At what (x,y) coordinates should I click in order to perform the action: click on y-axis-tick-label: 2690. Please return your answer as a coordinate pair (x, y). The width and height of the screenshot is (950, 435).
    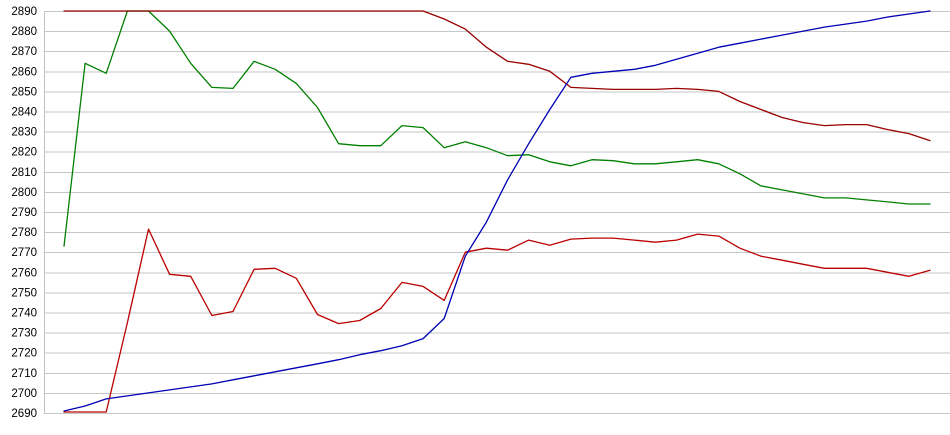
    Looking at the image, I should click on (24, 414).